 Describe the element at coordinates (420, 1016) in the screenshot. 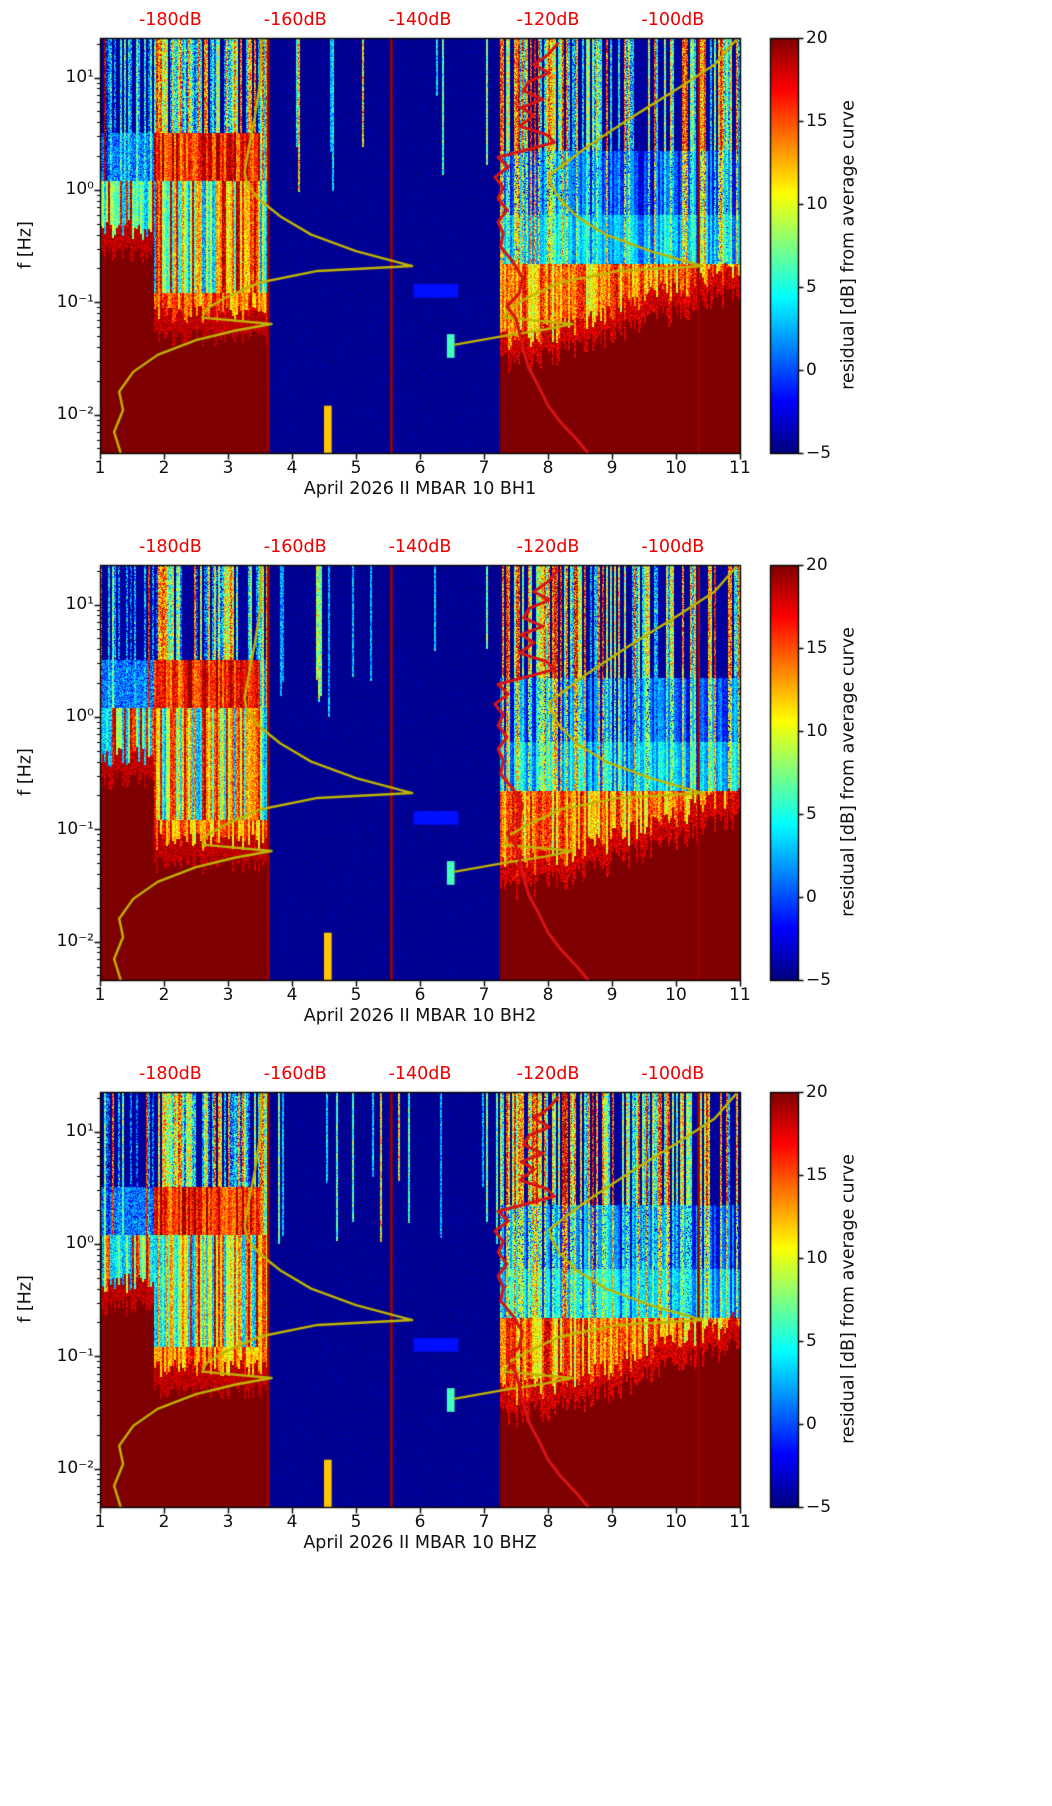

I see `x-axis-title: April 2026 II MBAR 10 BH2` at that location.